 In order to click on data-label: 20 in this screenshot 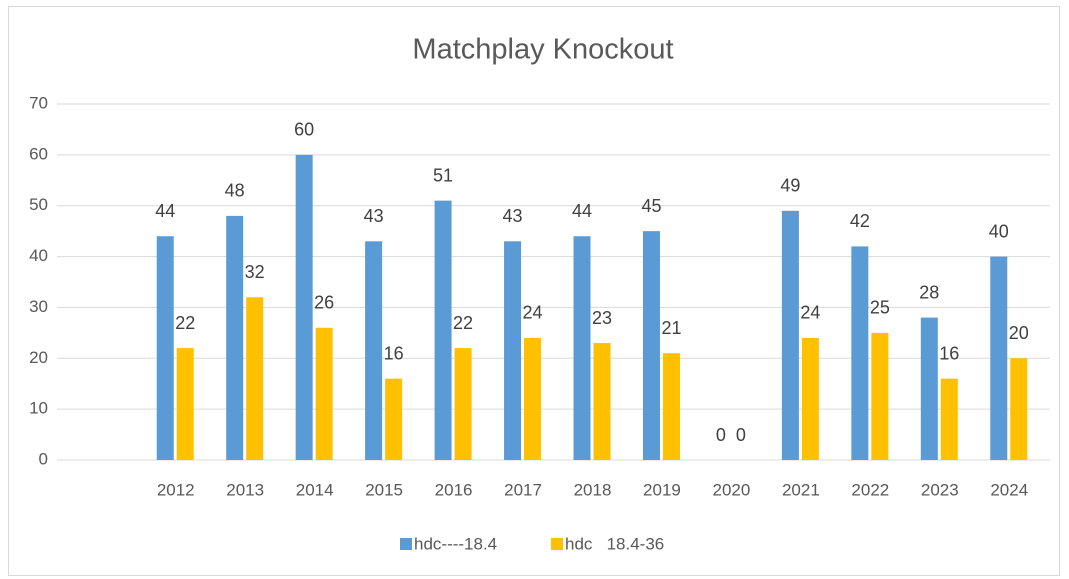, I will do `click(1019, 333)`.